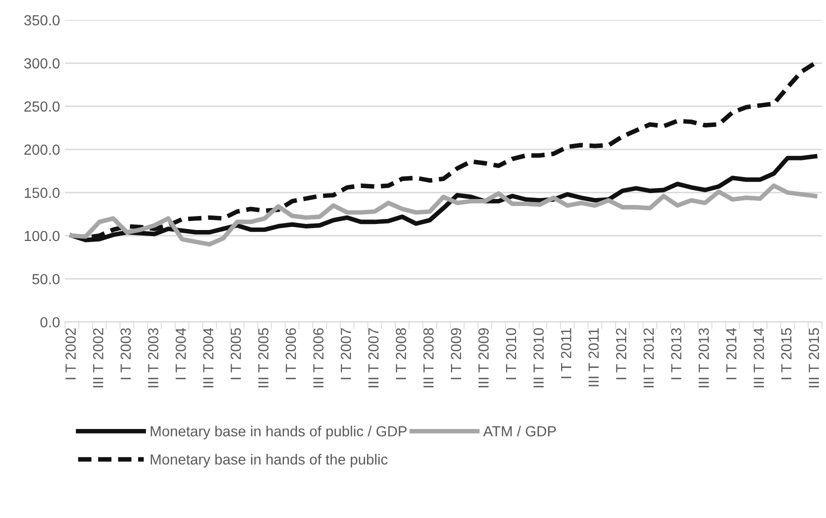 The width and height of the screenshot is (826, 518). I want to click on x-tick-label: I T 2015, so click(786, 354).